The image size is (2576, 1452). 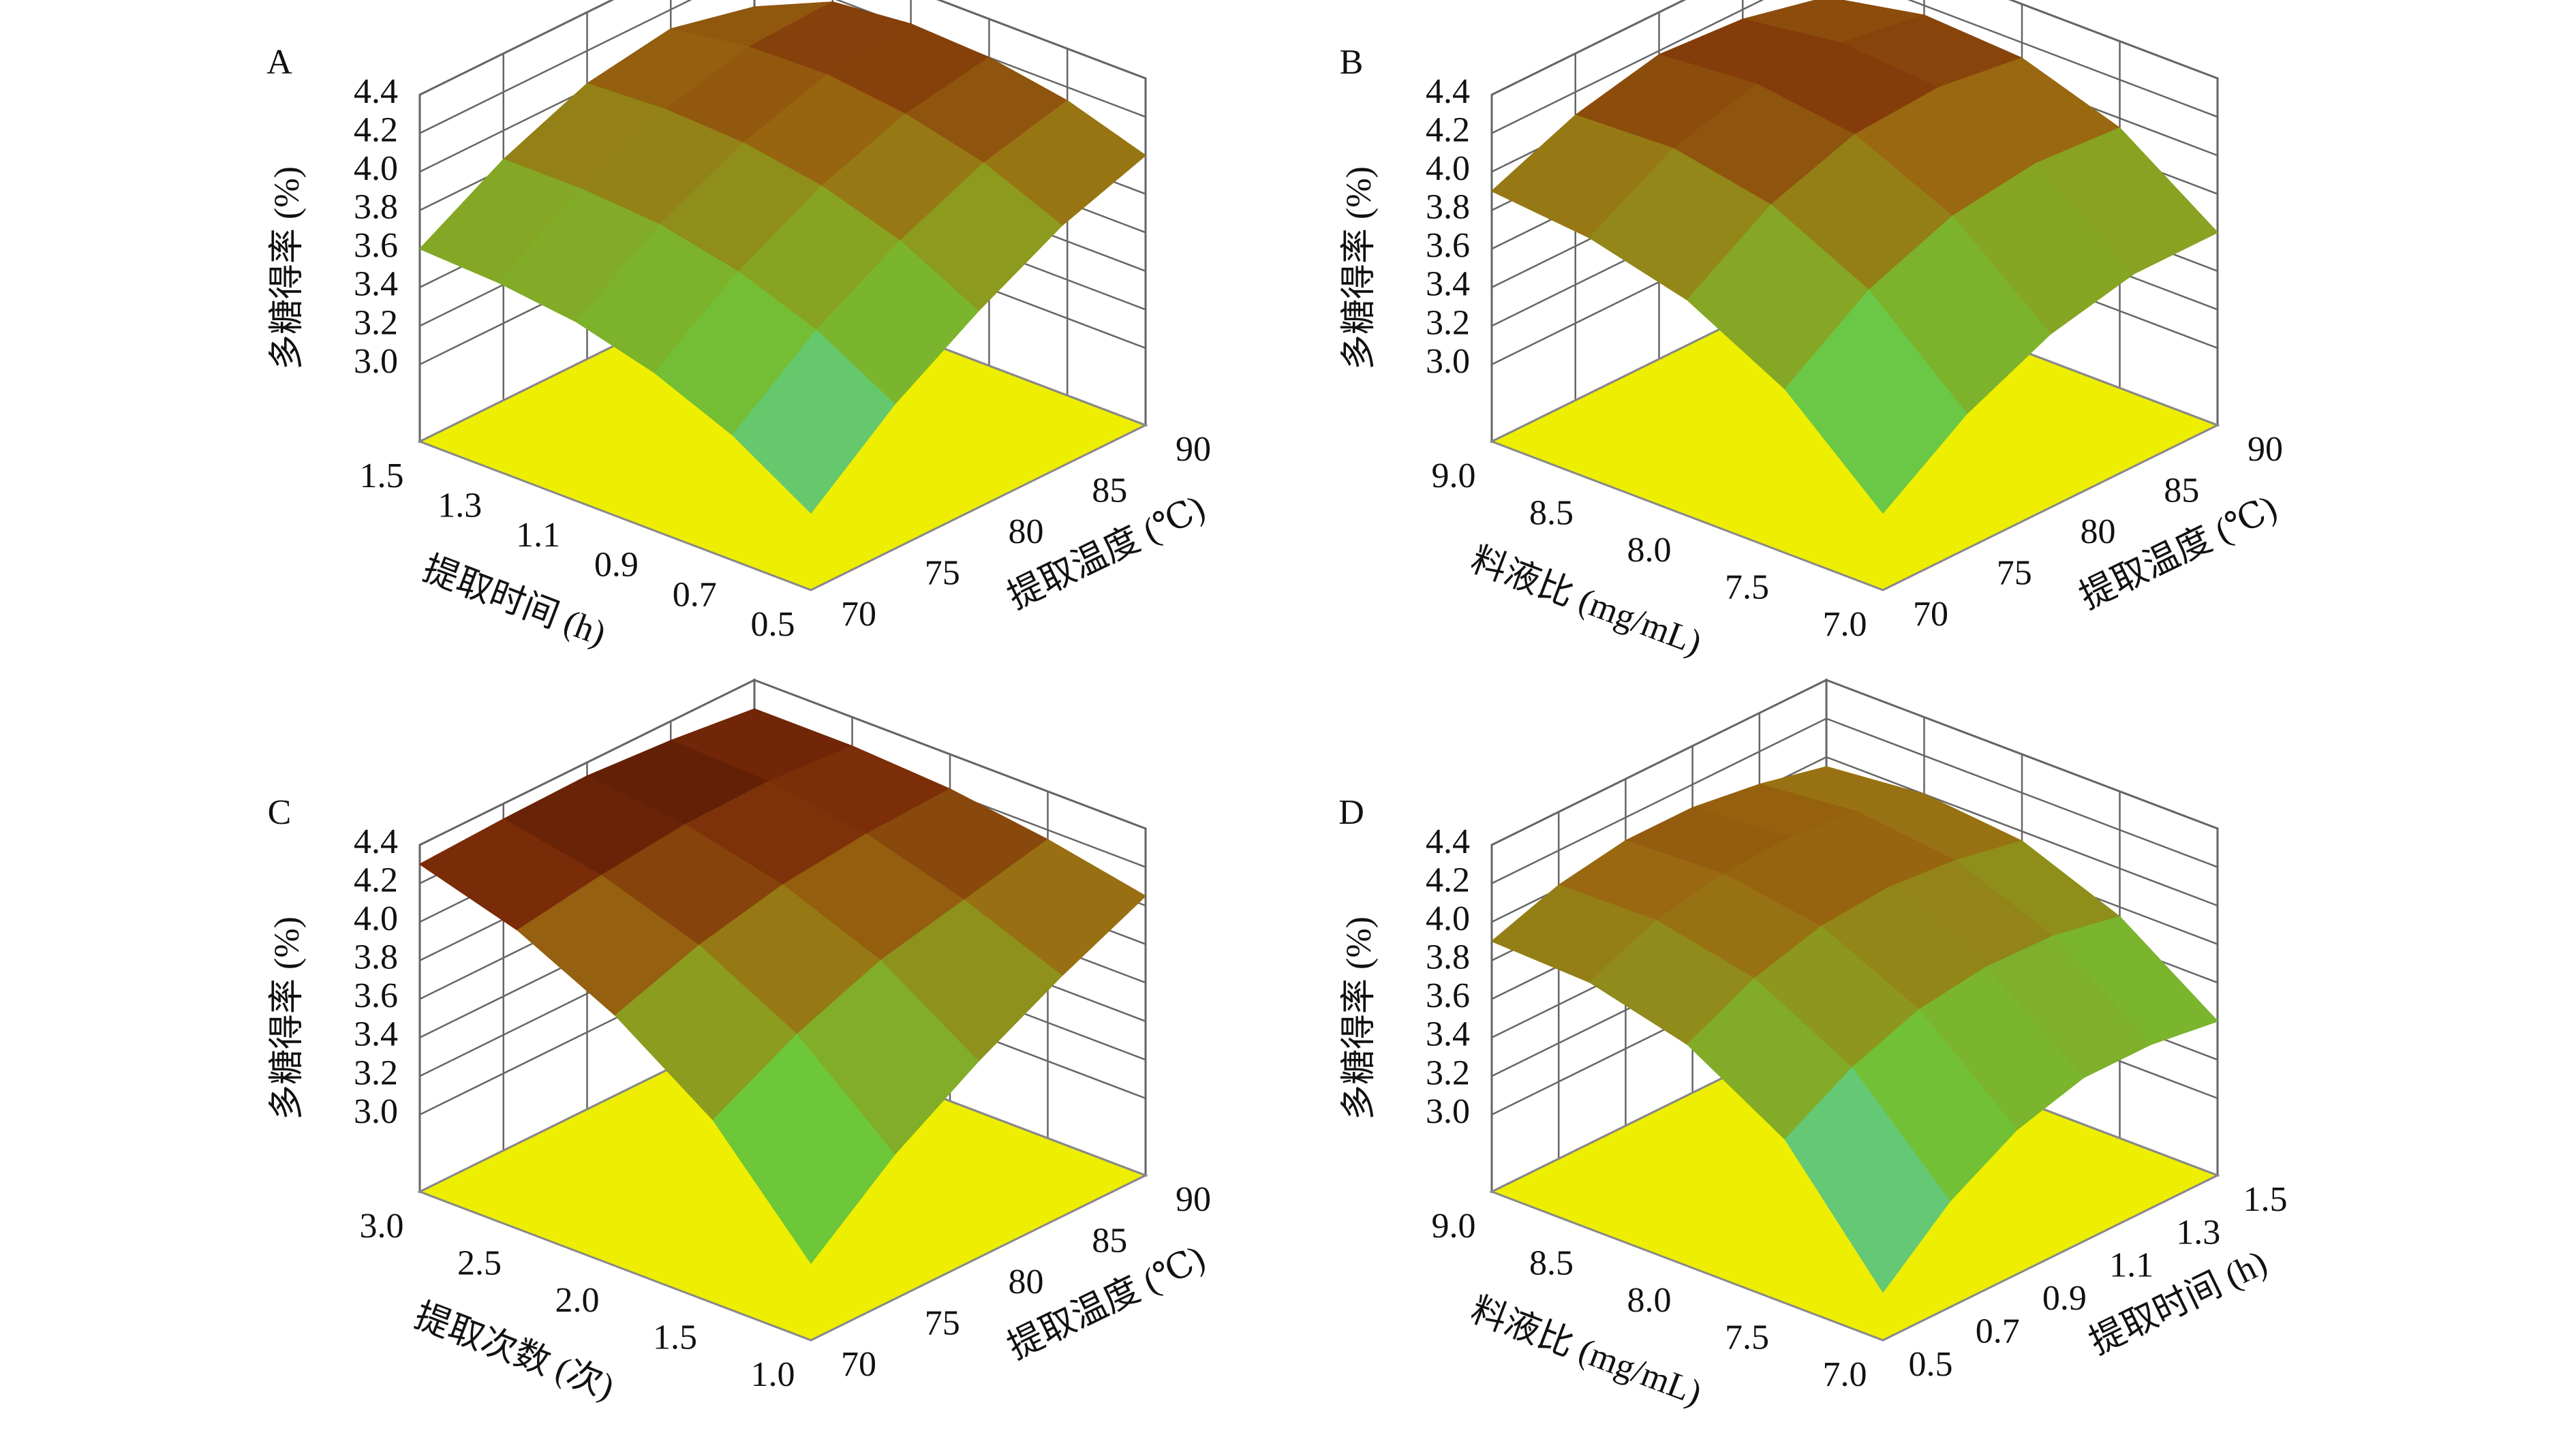 I want to click on x-tick-label: 1.3, so click(x=460, y=505).